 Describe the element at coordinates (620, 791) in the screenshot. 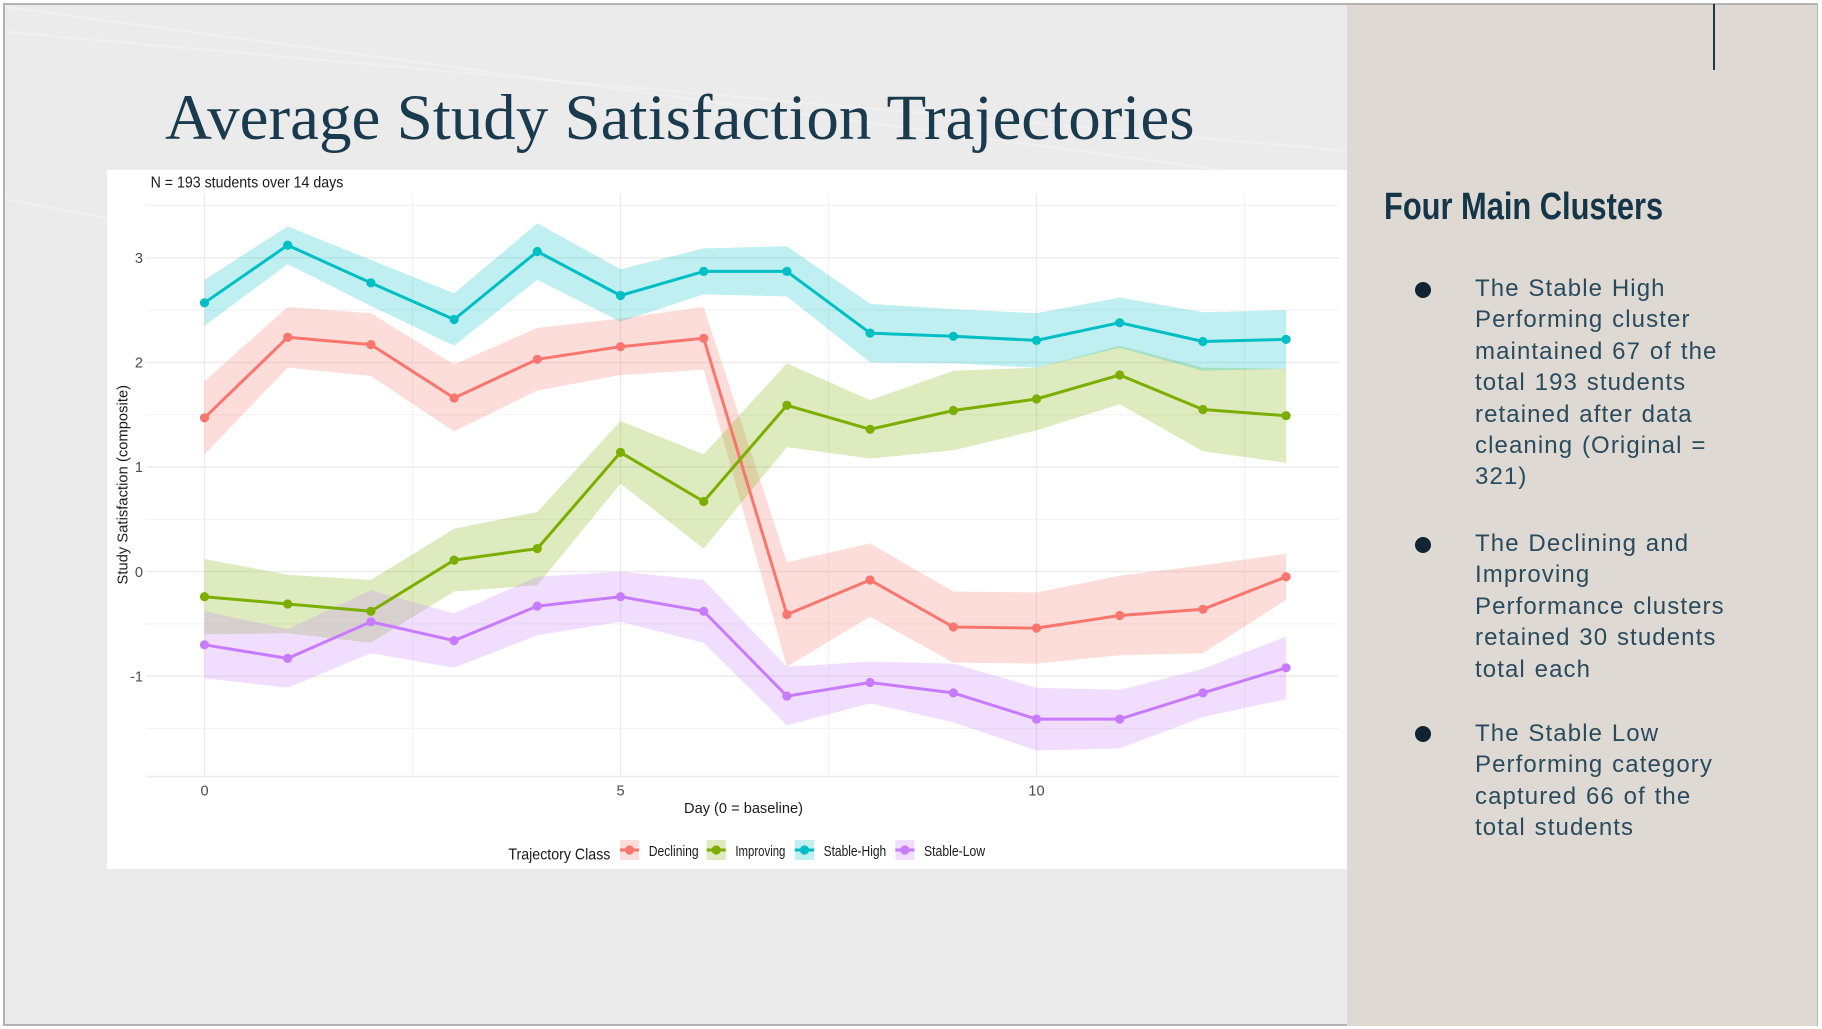

I see `svg-text: 5` at that location.